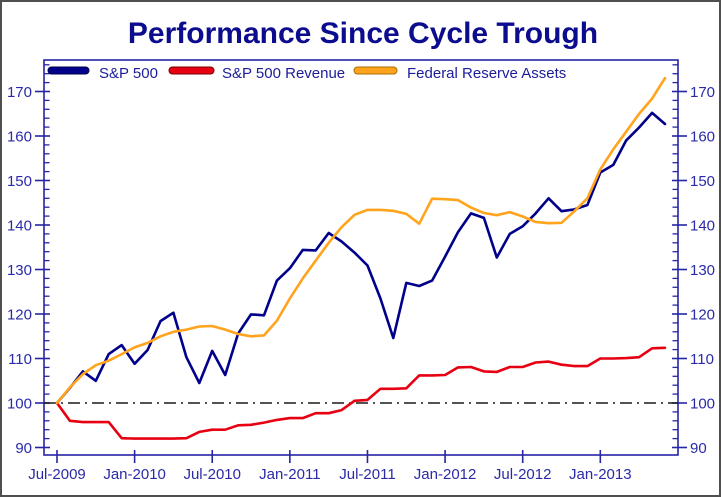  Describe the element at coordinates (600, 474) in the screenshot. I see `x-axis-tick-label: Jan-2013` at that location.